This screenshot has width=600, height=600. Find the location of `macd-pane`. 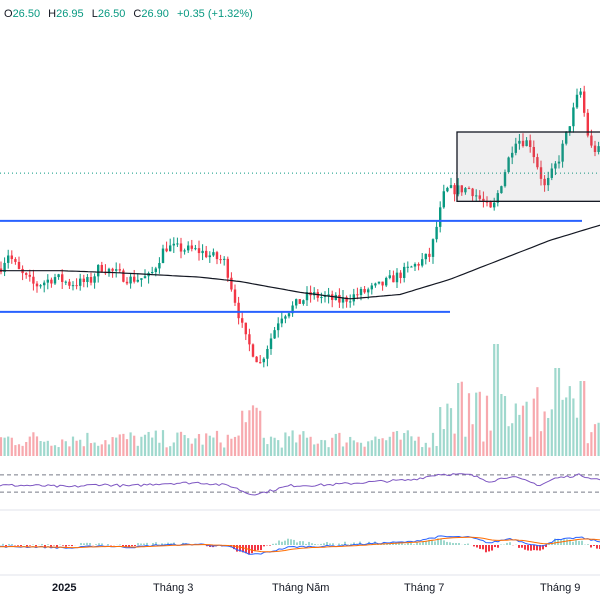

macd-pane is located at coordinates (300, 555).